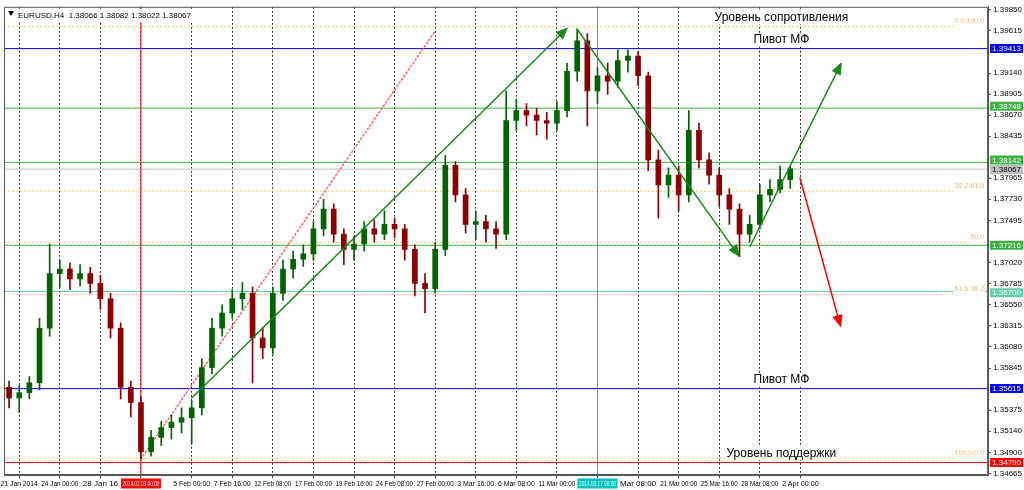  What do you see at coordinates (232, 483) in the screenshot?
I see `x-tick-label: 7 Feb 16:00` at bounding box center [232, 483].